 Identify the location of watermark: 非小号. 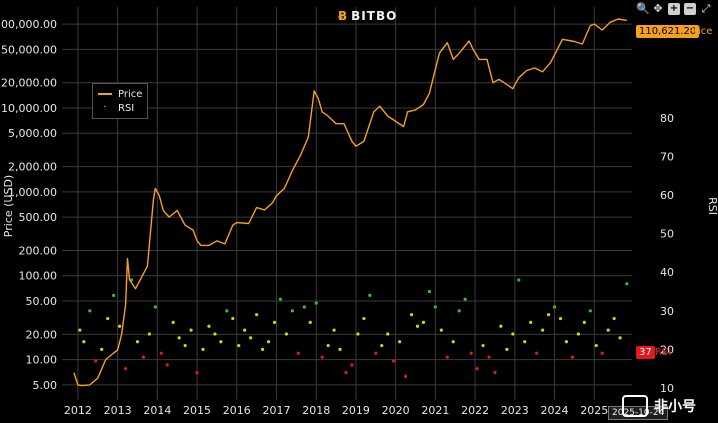
(659, 406).